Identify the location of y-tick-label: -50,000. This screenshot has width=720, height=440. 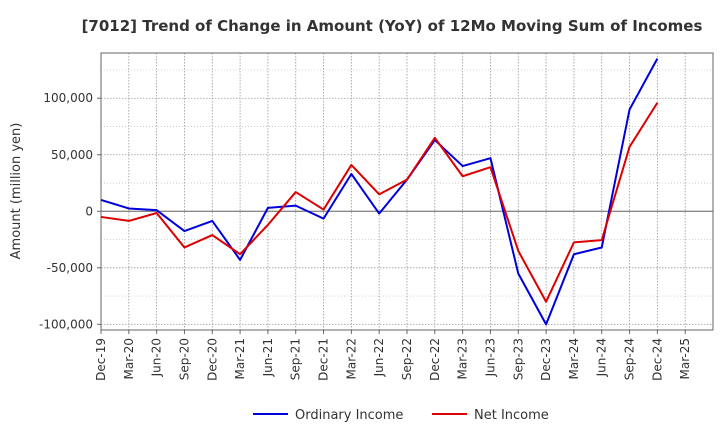
(70, 268).